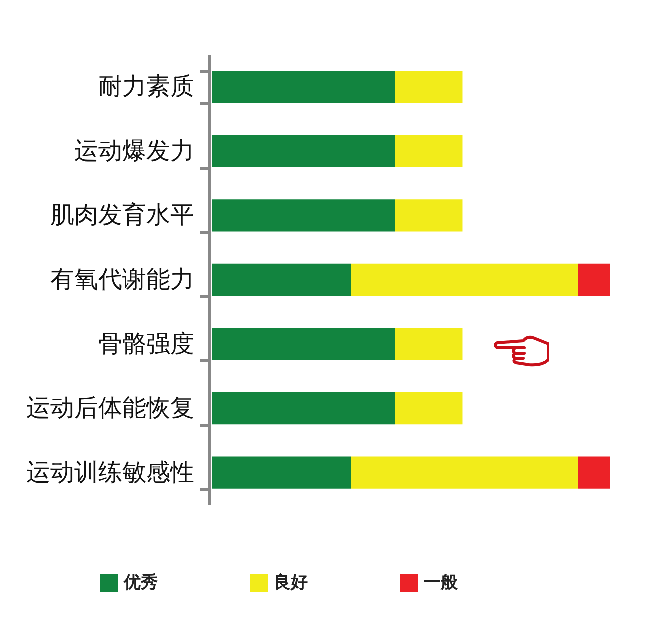 The image size is (651, 627). What do you see at coordinates (441, 583) in the screenshot?
I see `legend-label: 一般` at bounding box center [441, 583].